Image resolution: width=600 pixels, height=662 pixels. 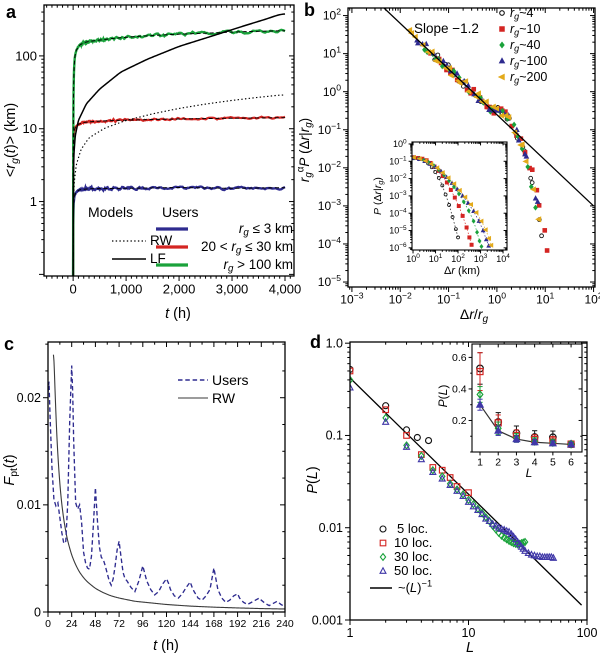 I want to click on chart-b-inset-x-axis-title: Δr (km), so click(x=462, y=271).